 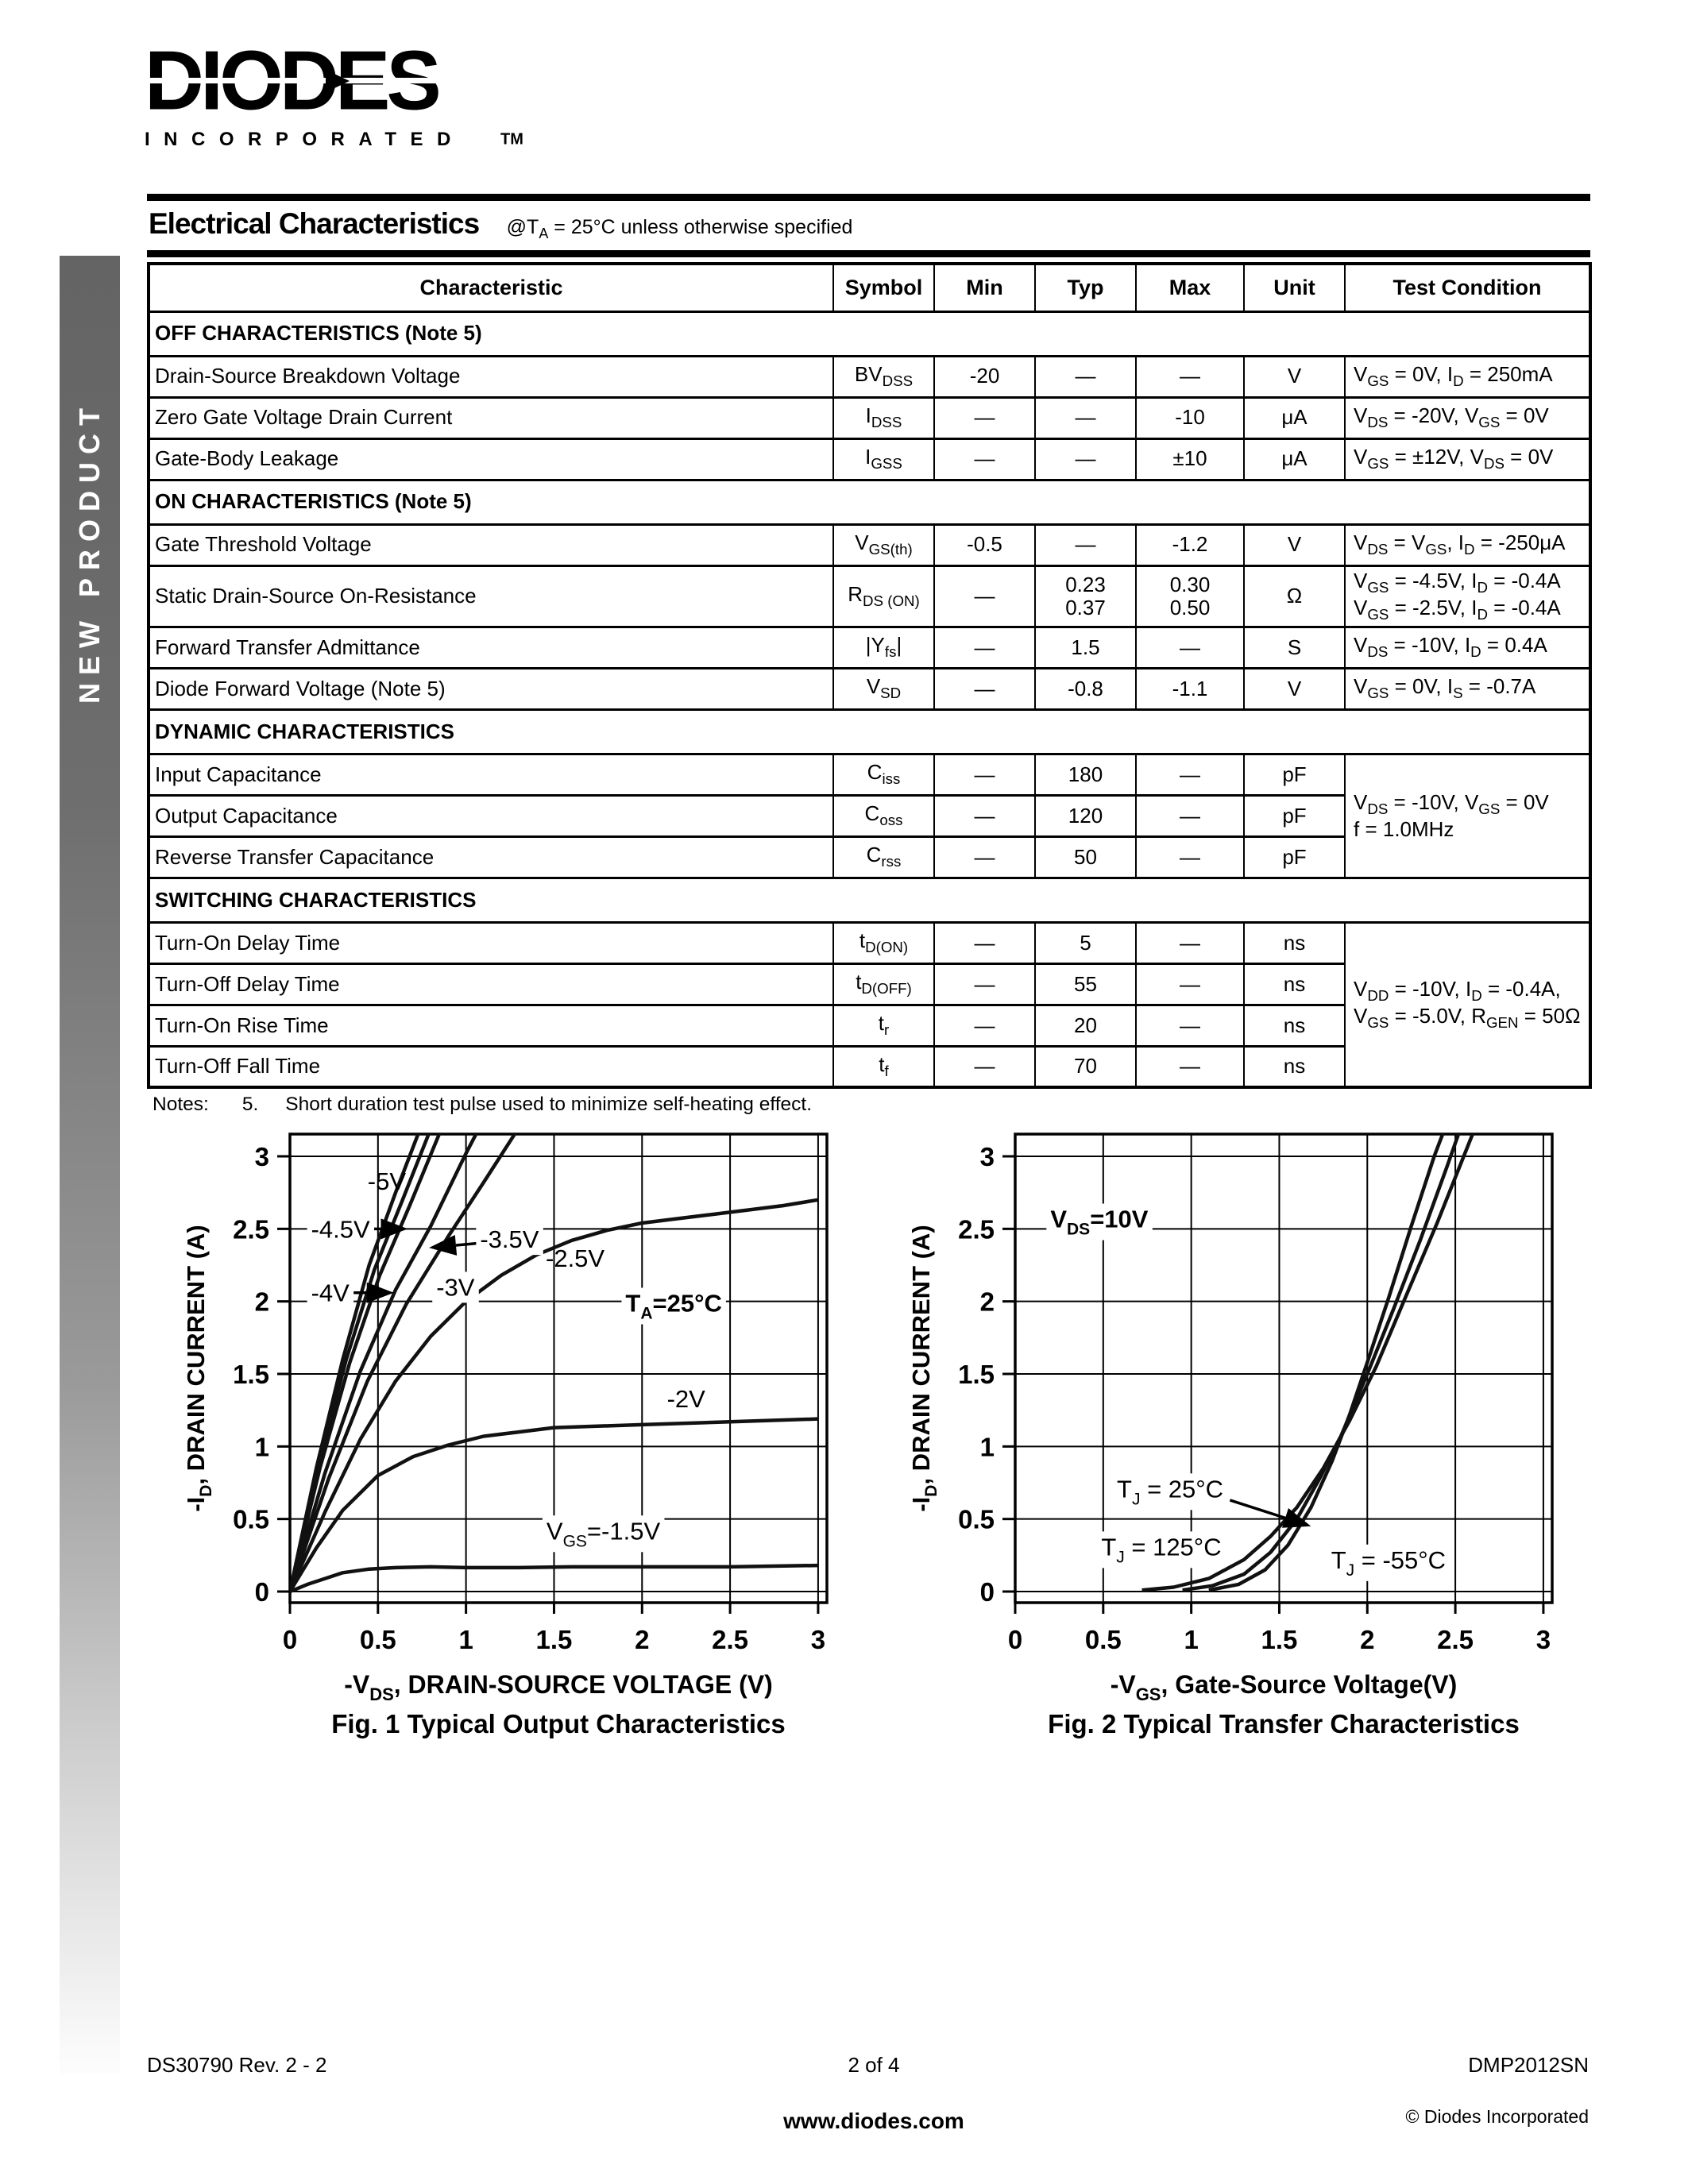 What do you see at coordinates (1086, 1025) in the screenshot?
I see `cell-typ: 20` at bounding box center [1086, 1025].